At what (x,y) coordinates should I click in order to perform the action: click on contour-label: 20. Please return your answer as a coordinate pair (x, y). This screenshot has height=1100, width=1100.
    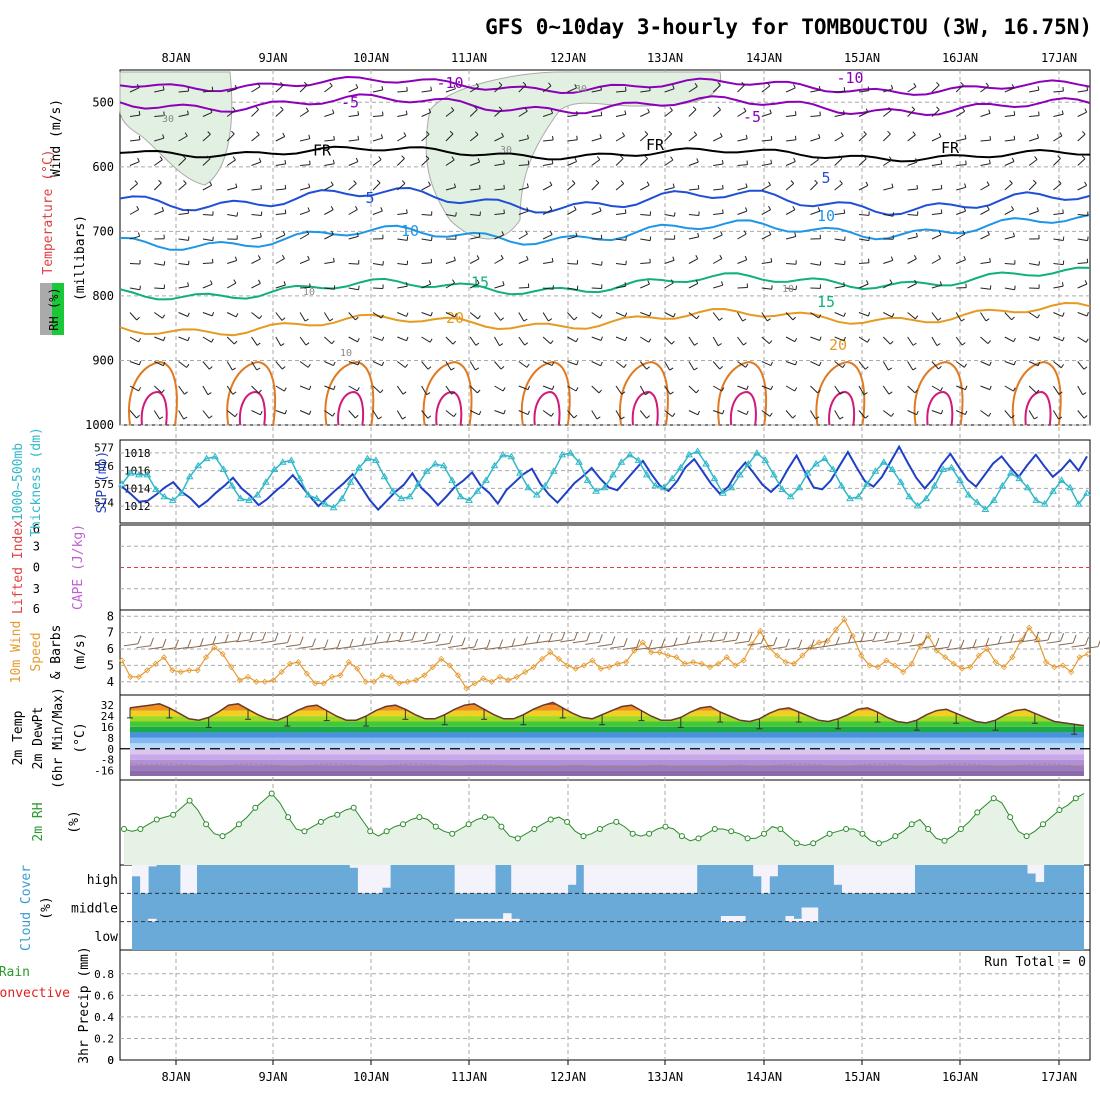
    Looking at the image, I should click on (455, 318).